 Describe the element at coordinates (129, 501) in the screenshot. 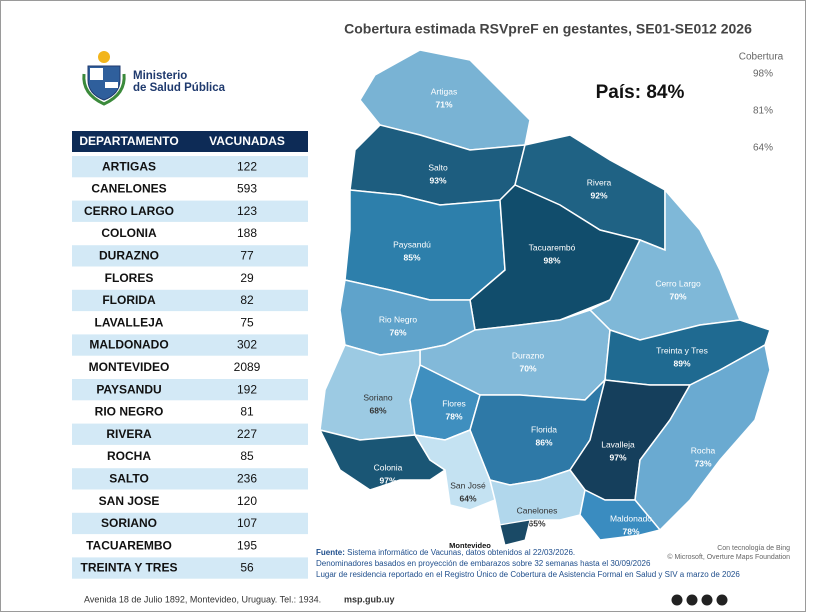

I see `department-cell: SAN JOSE` at that location.